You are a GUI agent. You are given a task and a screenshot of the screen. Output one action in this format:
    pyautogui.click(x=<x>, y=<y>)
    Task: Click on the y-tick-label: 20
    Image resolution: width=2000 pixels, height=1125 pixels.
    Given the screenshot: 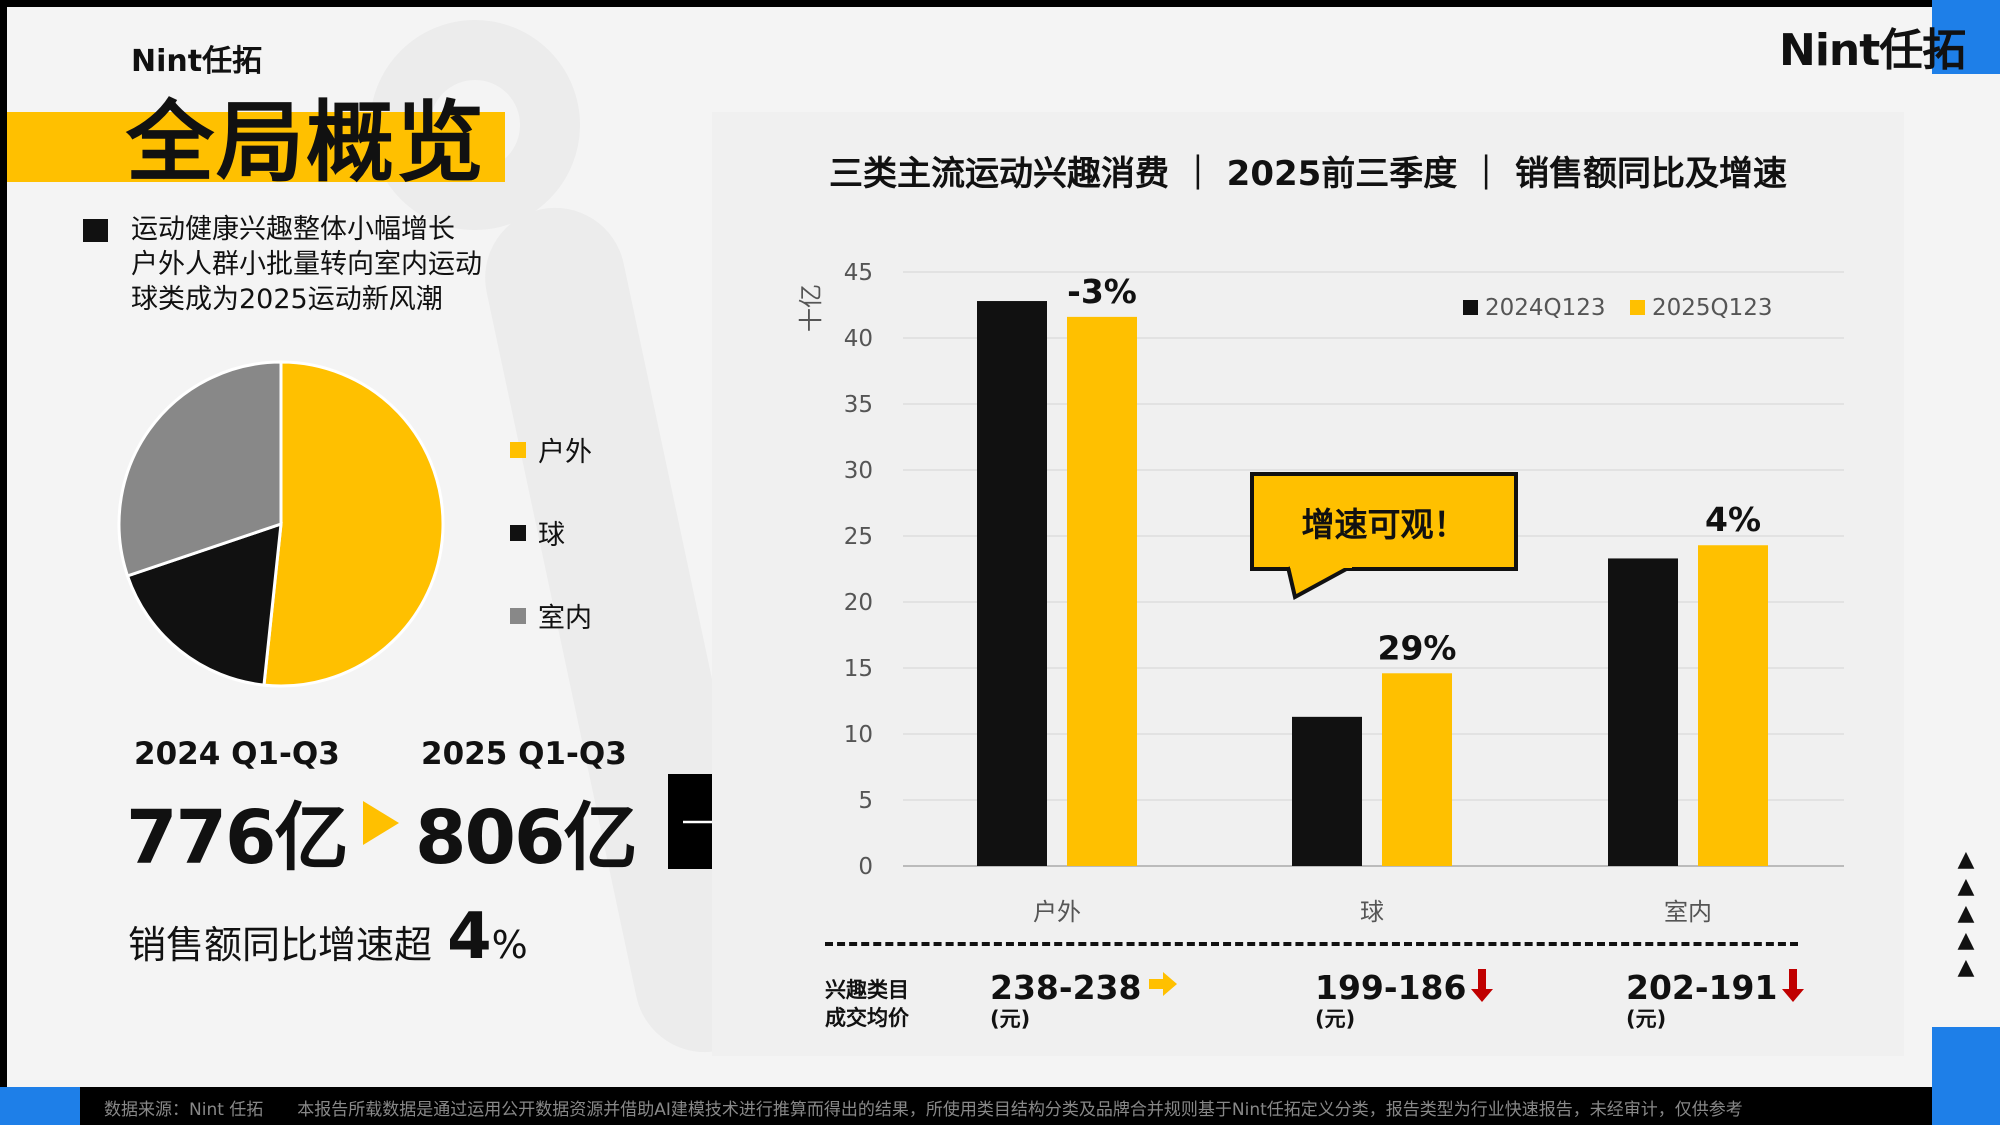 What is the action you would take?
    pyautogui.click(x=858, y=603)
    